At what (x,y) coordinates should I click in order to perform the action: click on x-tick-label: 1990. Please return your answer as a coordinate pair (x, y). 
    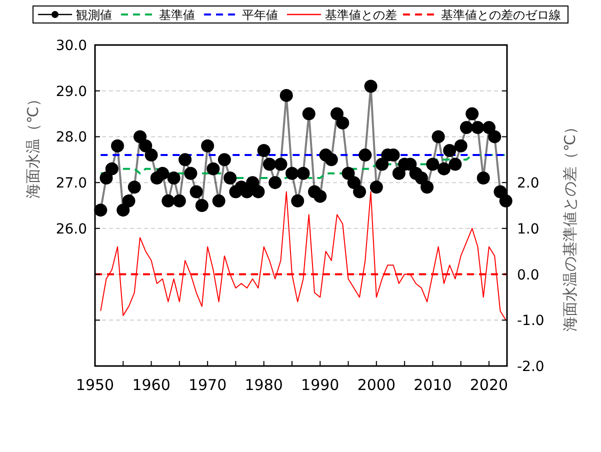
    Looking at the image, I should click on (320, 385).